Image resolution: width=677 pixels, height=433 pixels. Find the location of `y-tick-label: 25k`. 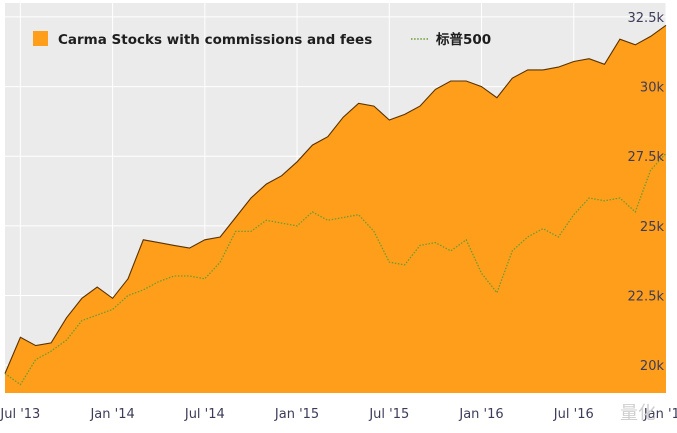

y-tick-label: 25k is located at coordinates (652, 227).